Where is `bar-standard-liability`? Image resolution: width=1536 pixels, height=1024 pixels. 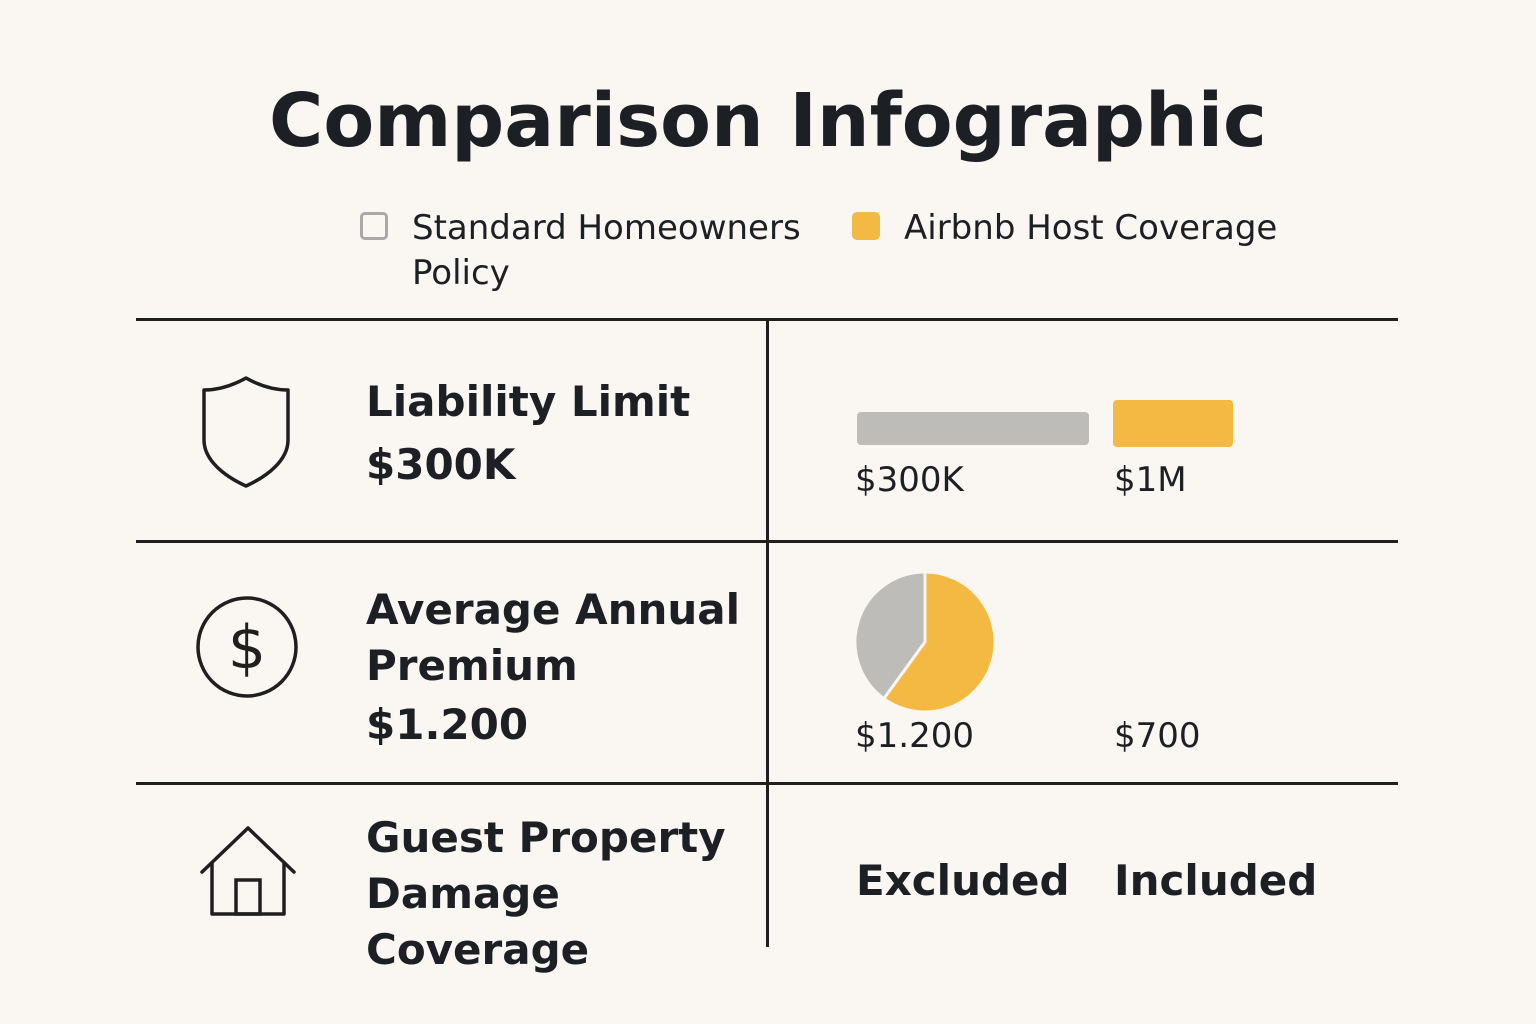
bar-standard-liability is located at coordinates (973, 428).